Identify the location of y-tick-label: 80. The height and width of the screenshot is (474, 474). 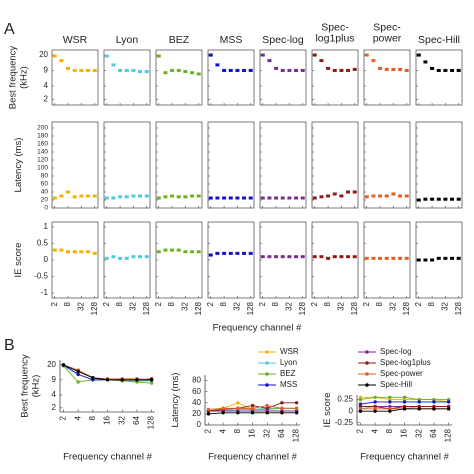
(45, 176).